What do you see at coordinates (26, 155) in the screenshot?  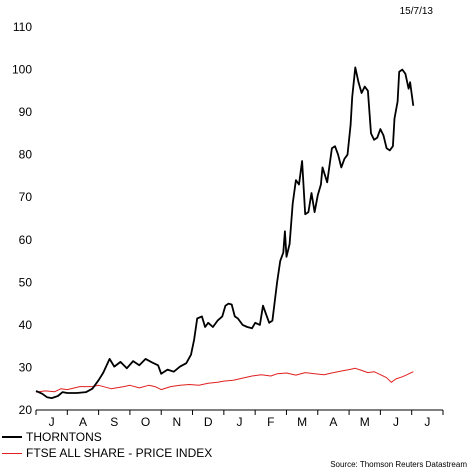 I see `y-tick-label-6: 80` at bounding box center [26, 155].